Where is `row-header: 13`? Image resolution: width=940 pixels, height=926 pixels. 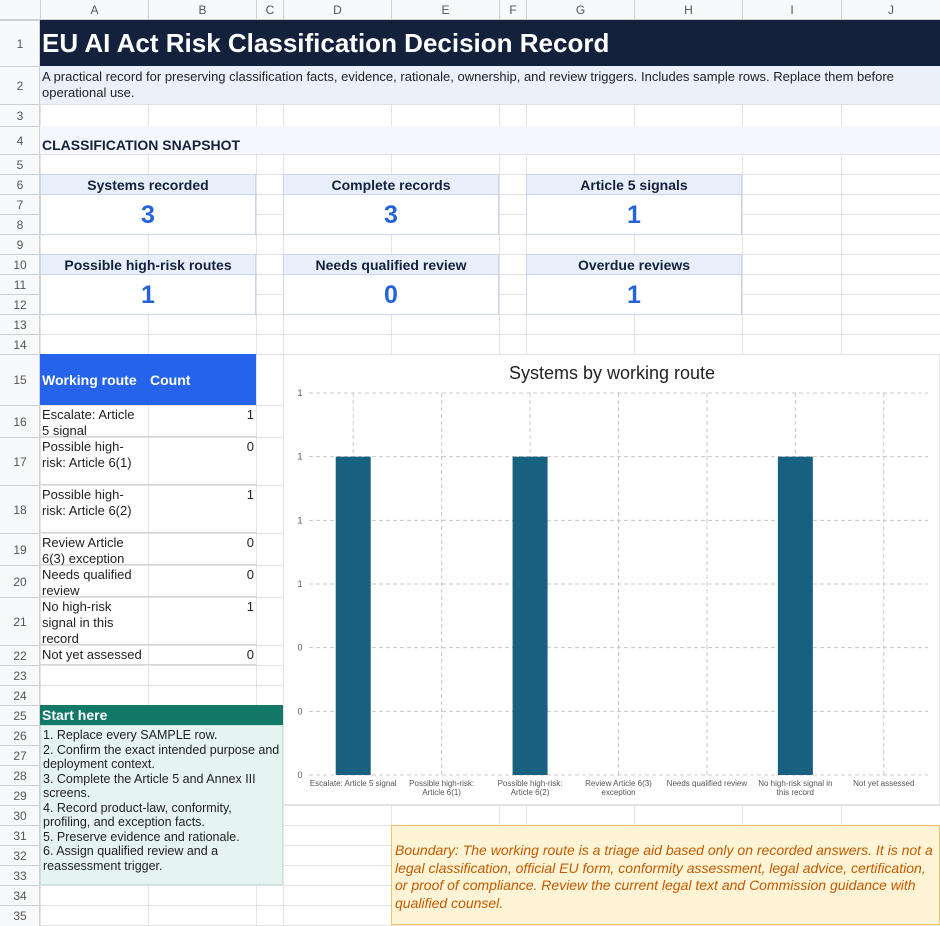 row-header: 13 is located at coordinates (20, 324).